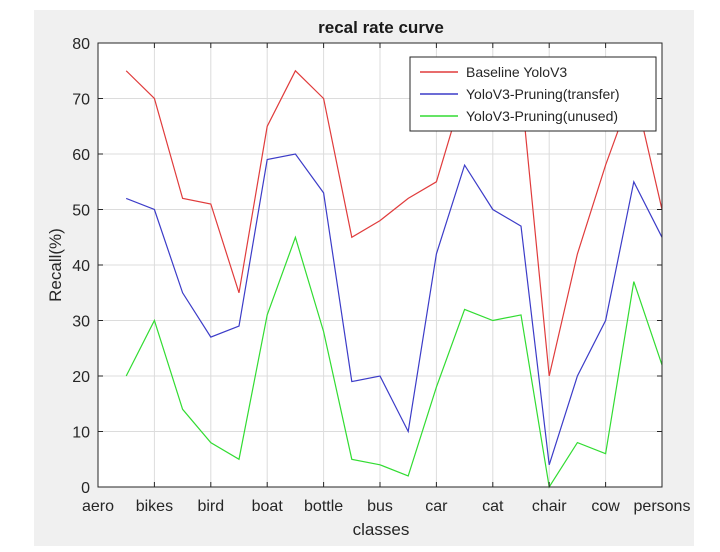  I want to click on legend-entry-1: Baseline YoloV3, so click(516, 72).